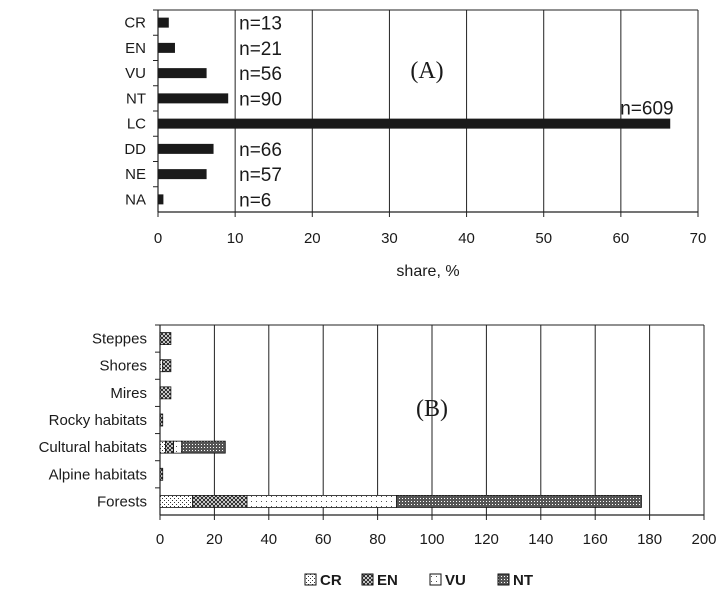  What do you see at coordinates (426, 71) in the screenshot?
I see `panel-label: (A)` at bounding box center [426, 71].